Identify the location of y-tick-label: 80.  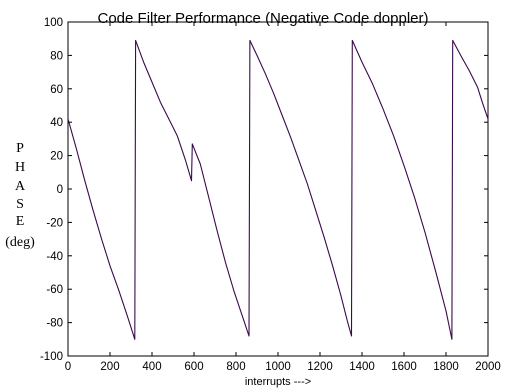
(56, 56).